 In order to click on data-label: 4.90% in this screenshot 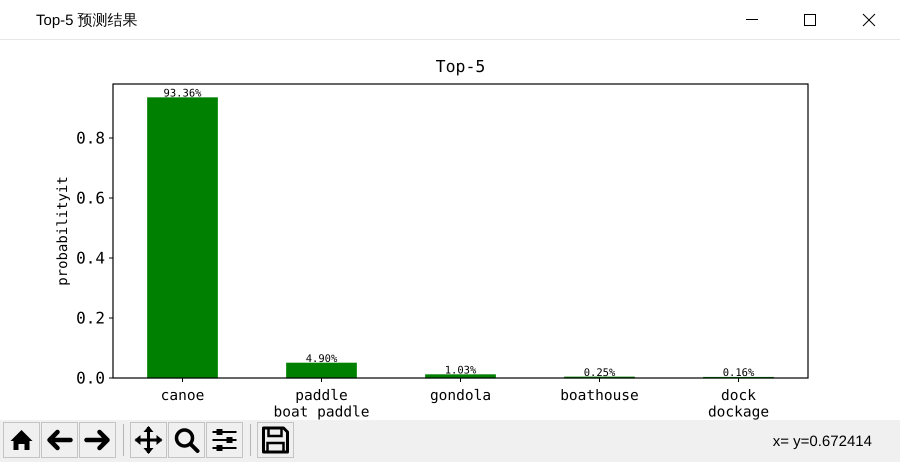, I will do `click(322, 358)`.